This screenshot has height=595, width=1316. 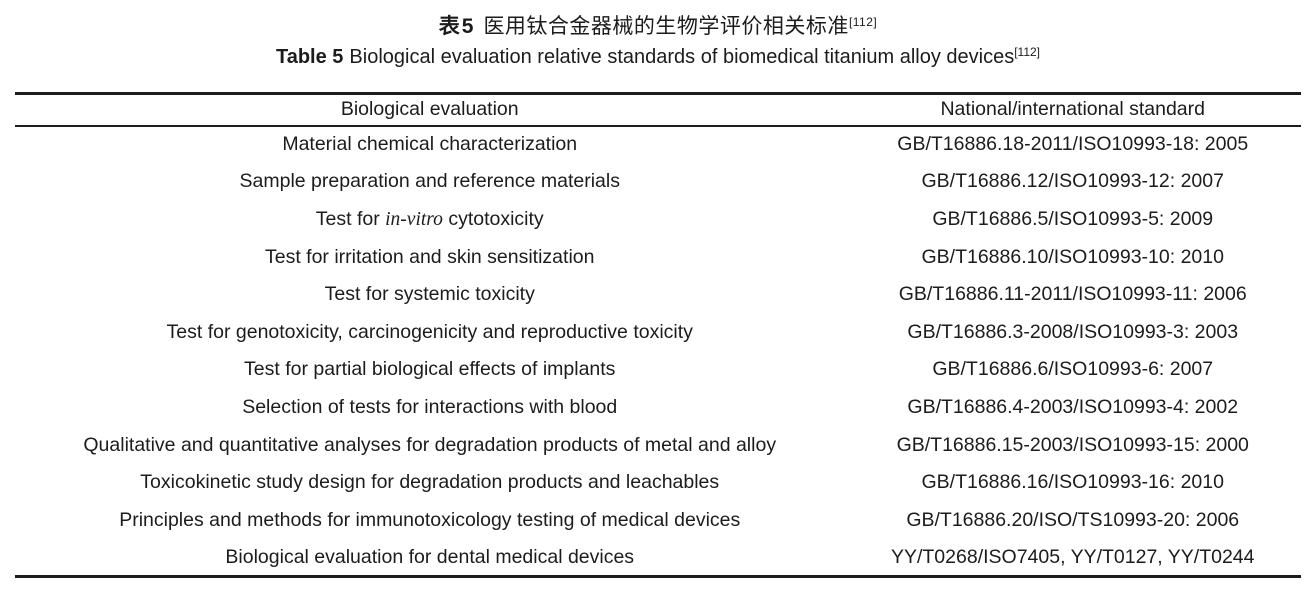 I want to click on standard-cell: GB/T16886.3-2008/ISO10993-3: 2003, so click(x=1073, y=331).